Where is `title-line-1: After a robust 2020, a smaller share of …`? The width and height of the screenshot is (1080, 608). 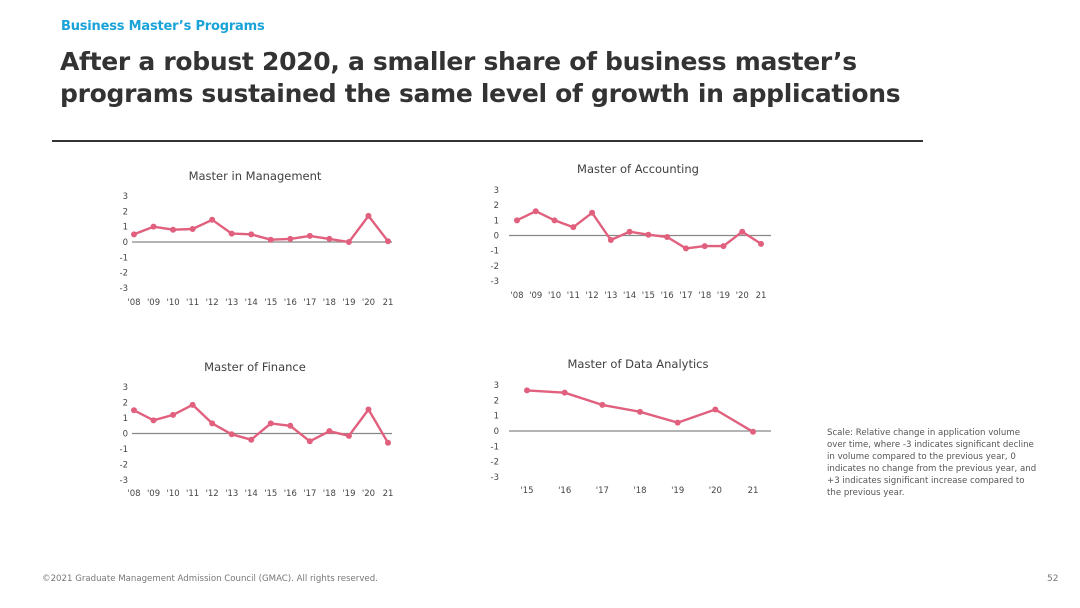
title-line-1: After a robust 2020, a smaller share of … is located at coordinates (458, 61).